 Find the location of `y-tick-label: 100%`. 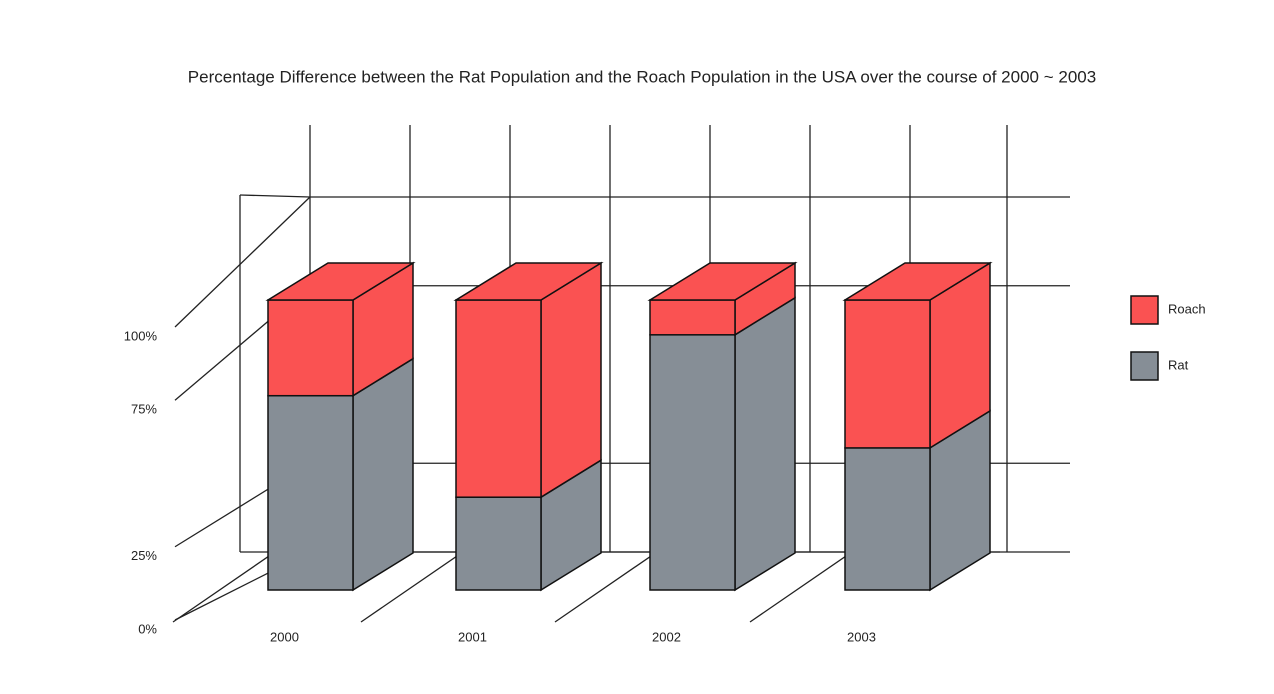

y-tick-label: 100% is located at coordinates (141, 335).